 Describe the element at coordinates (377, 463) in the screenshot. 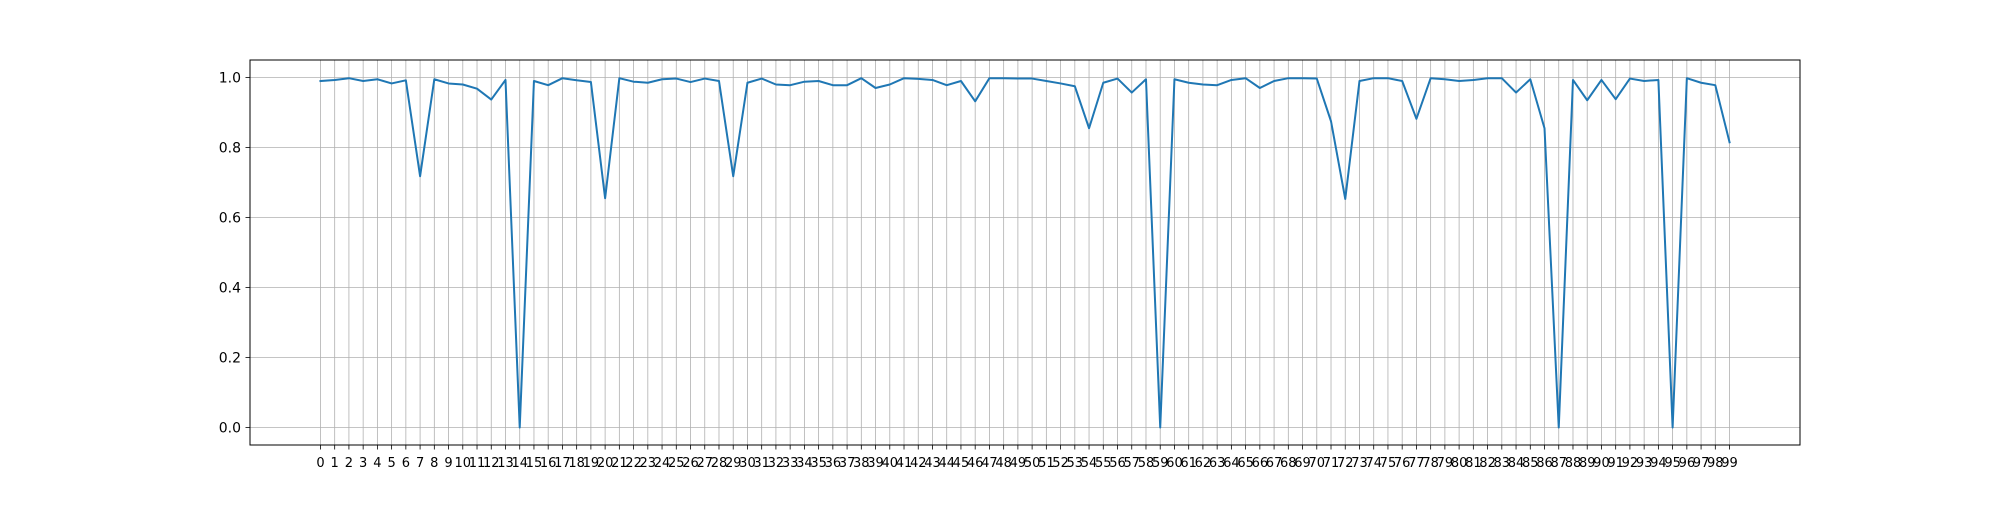

I see `x-tick-label: 4` at that location.